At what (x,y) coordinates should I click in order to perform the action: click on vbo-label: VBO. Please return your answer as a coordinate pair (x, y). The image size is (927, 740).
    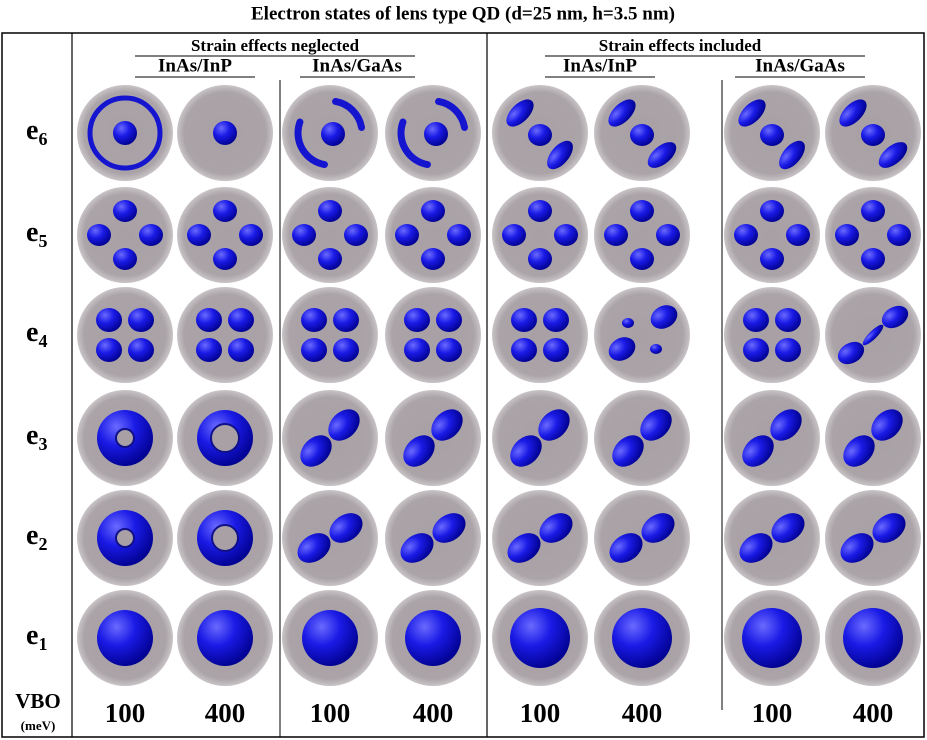
    Looking at the image, I should click on (38, 701).